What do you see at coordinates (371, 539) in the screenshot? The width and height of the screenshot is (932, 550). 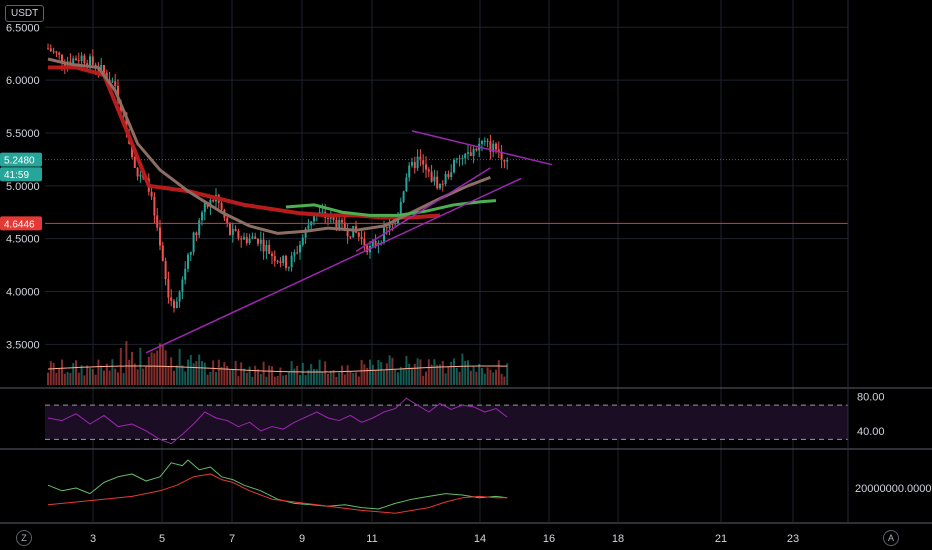 I see `x-tick-label: 11` at bounding box center [371, 539].